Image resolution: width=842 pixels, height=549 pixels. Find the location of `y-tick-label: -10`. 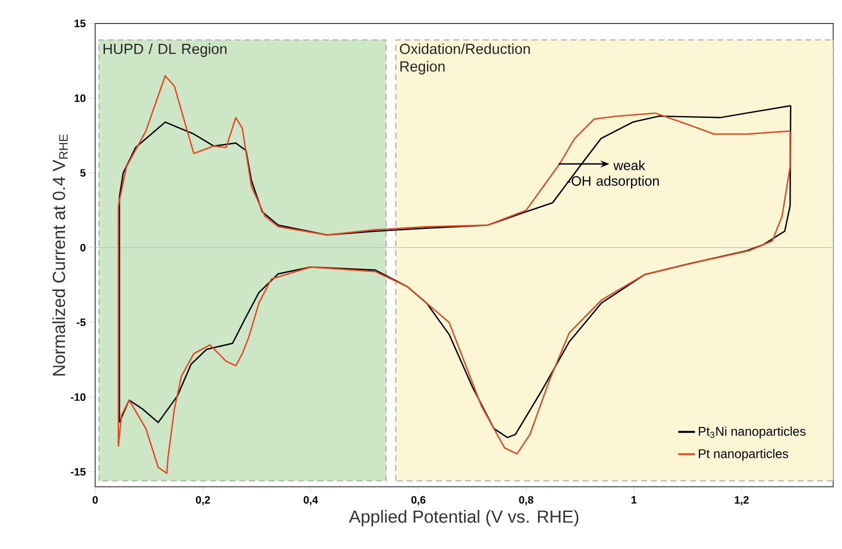

y-tick-label: -10 is located at coordinates (78, 397).